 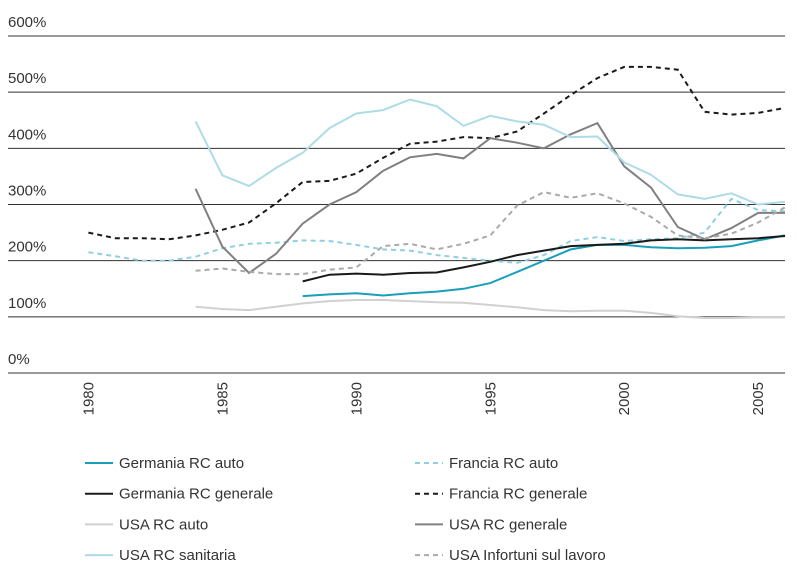 What do you see at coordinates (27, 303) in the screenshot?
I see `y-tick-label: 100%` at bounding box center [27, 303].